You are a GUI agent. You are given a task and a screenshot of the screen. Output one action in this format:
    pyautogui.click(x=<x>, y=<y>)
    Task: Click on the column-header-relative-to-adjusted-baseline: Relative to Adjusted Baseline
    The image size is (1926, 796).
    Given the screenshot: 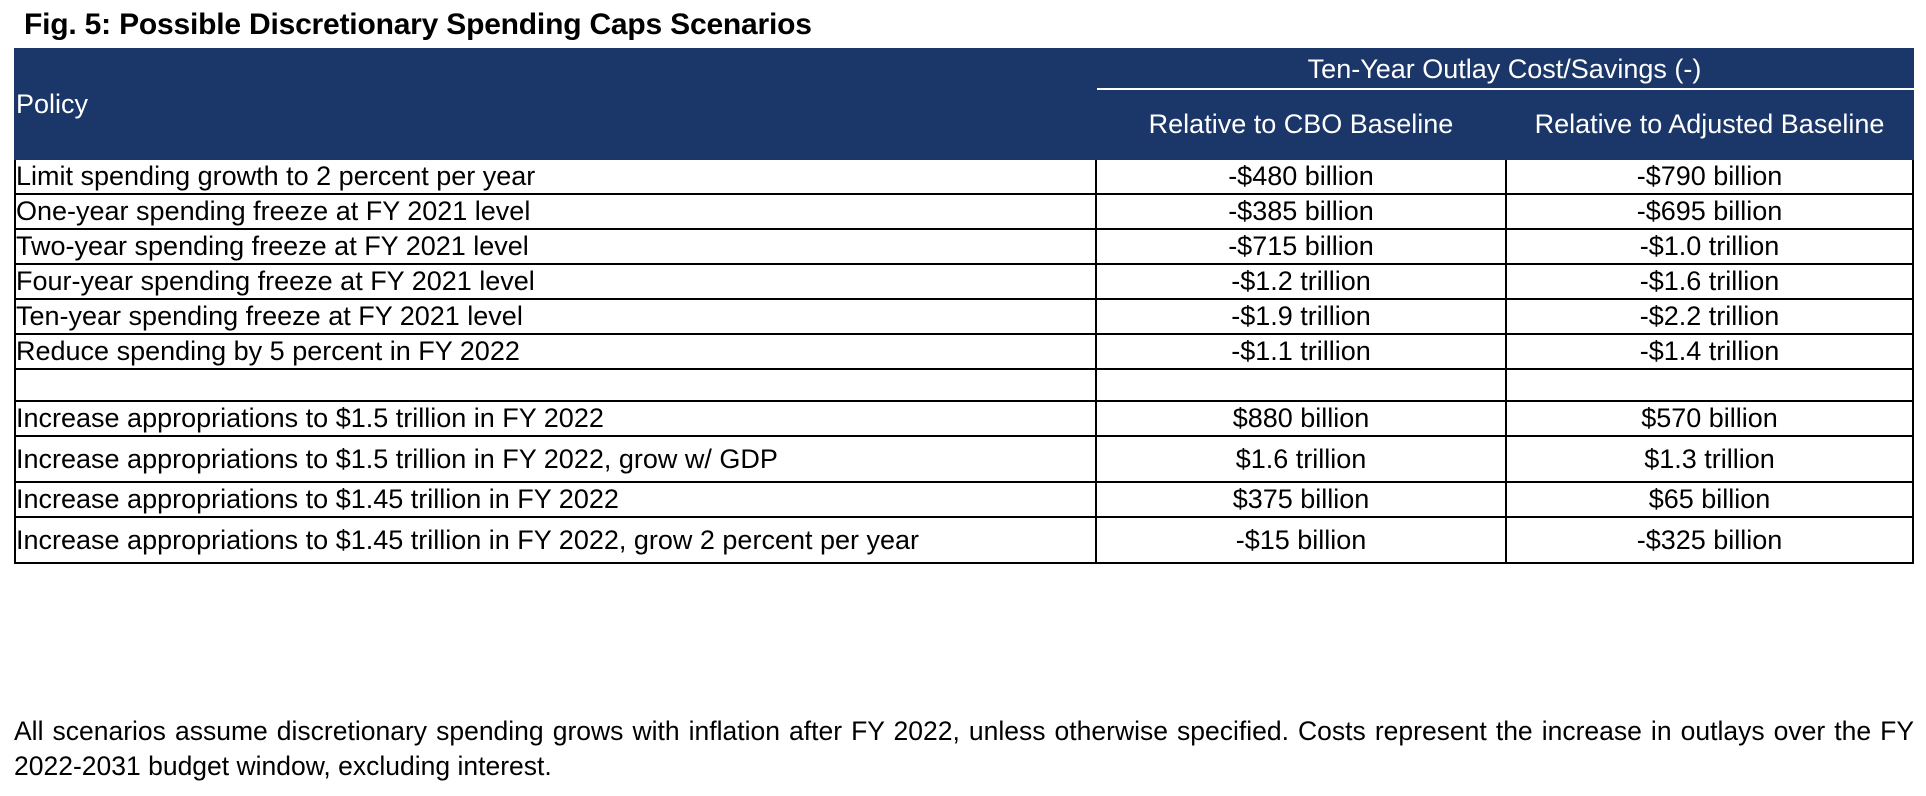 What is the action you would take?
    pyautogui.click(x=1709, y=124)
    